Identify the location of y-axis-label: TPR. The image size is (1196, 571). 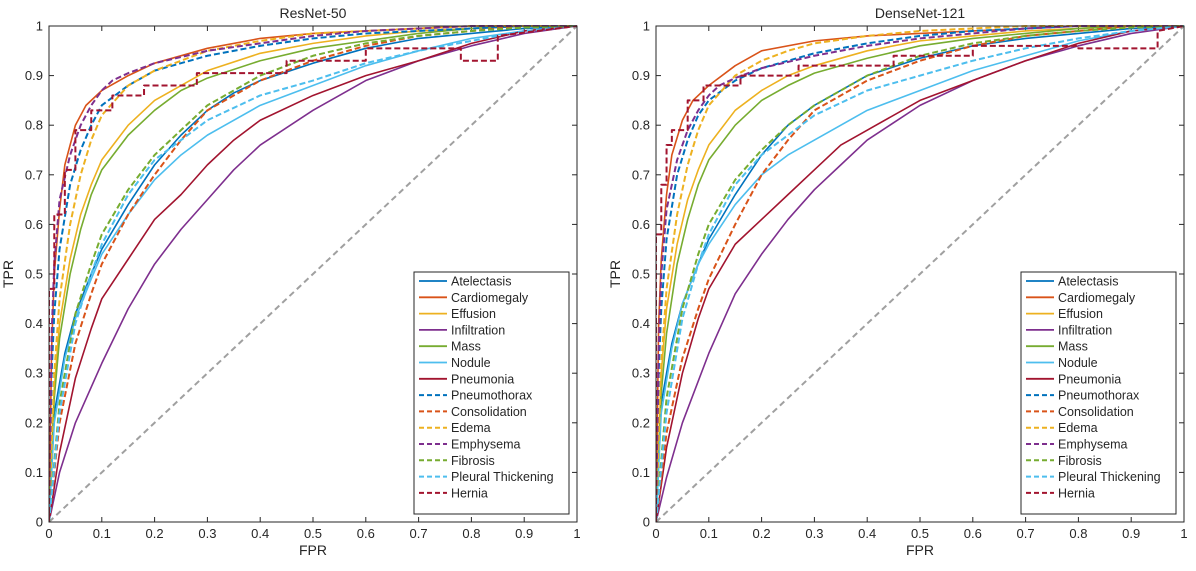
(8, 274).